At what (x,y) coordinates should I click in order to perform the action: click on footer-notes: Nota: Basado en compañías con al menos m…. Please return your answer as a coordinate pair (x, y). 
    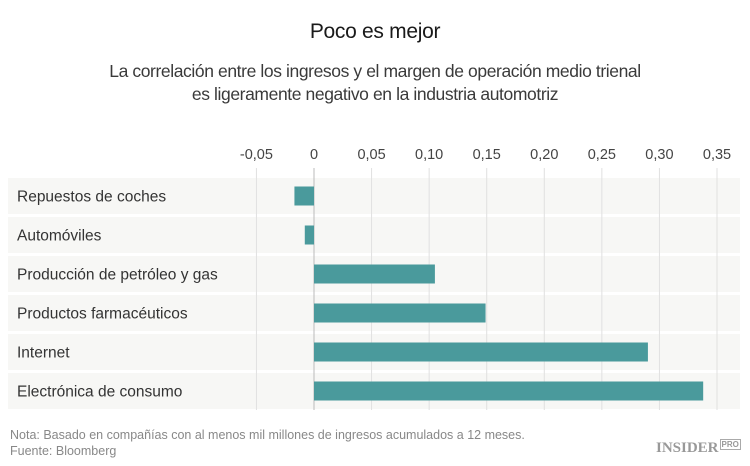
    Looking at the image, I should click on (267, 443).